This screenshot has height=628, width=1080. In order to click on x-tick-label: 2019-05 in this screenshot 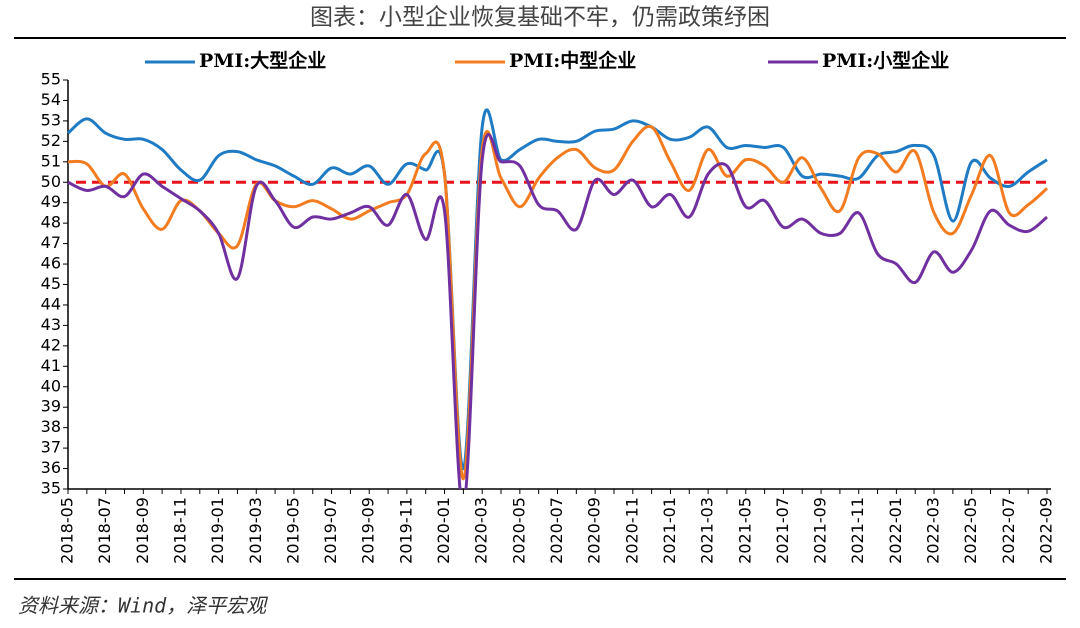, I will do `click(292, 530)`.